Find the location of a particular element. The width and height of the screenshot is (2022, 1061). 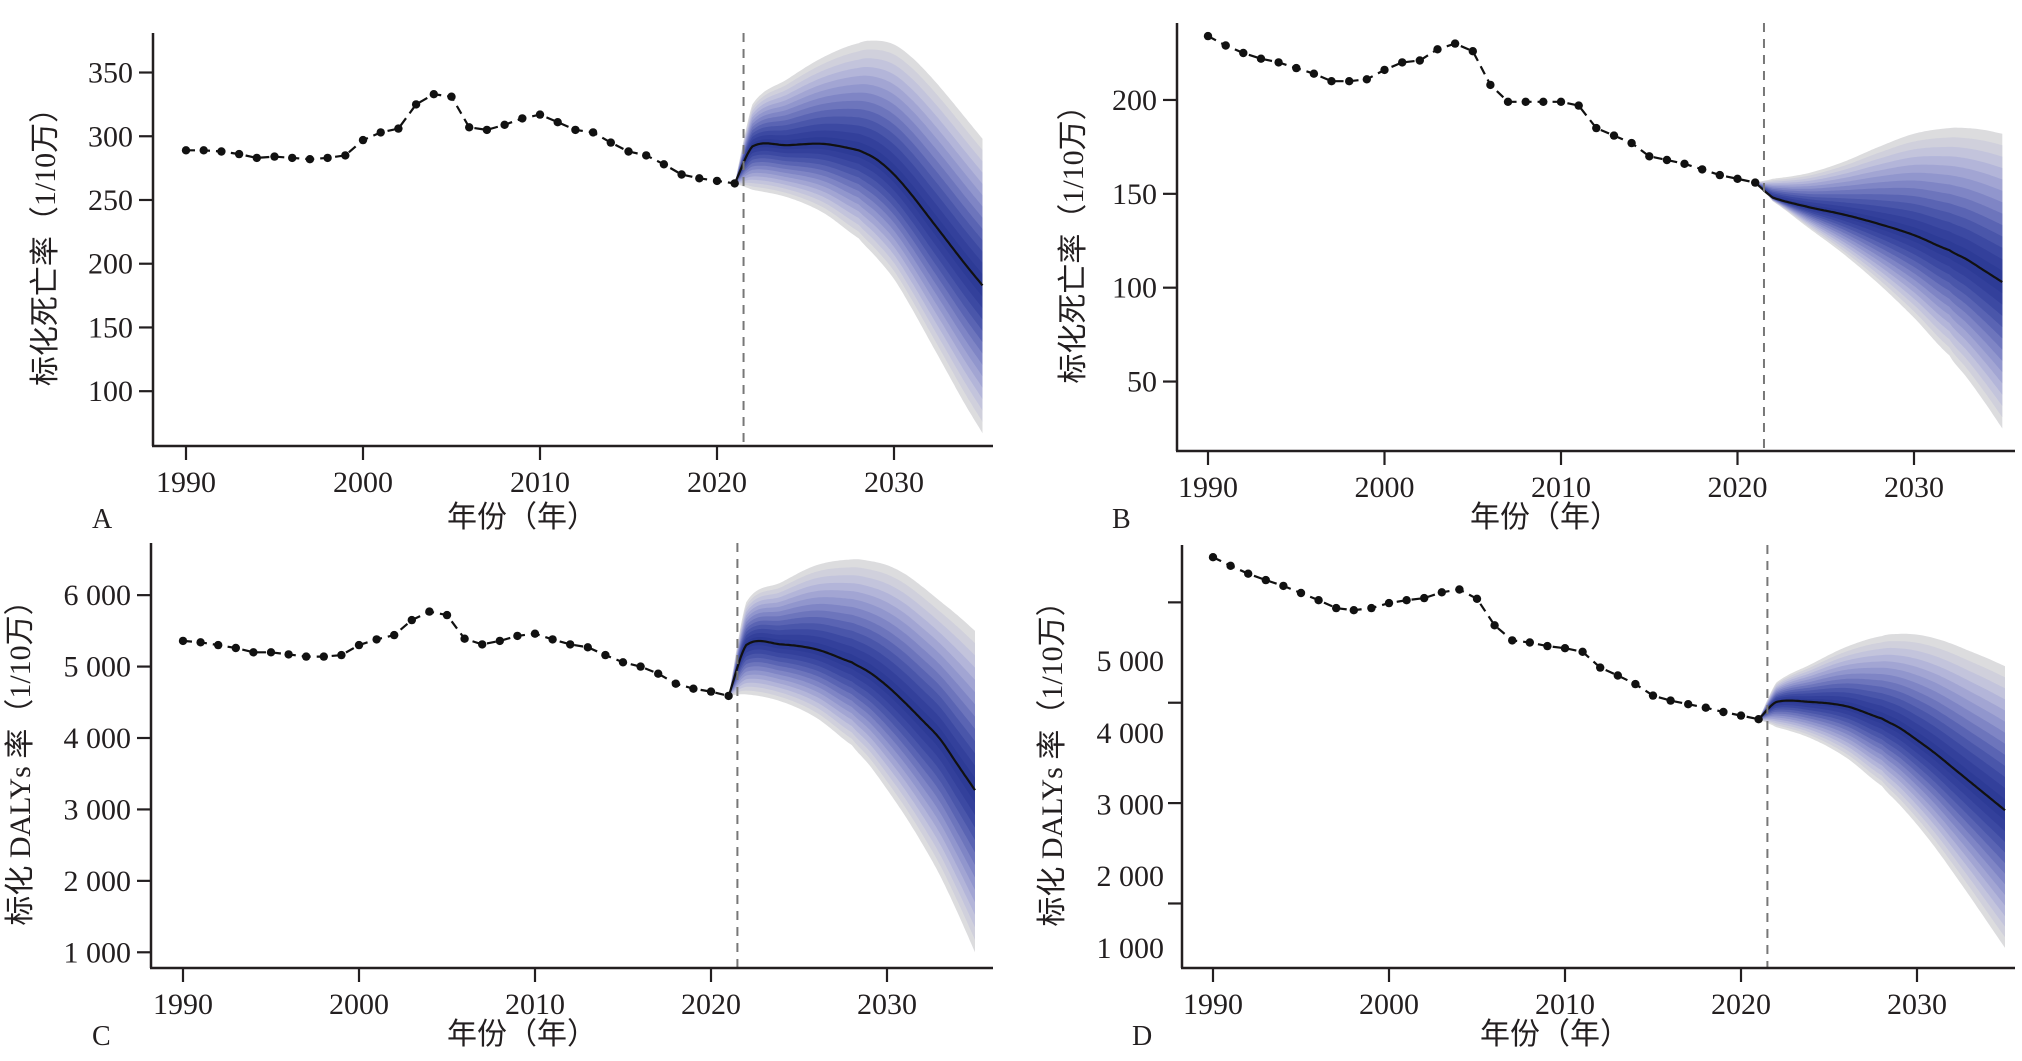

forecast-fan is located at coordinates (858, 237).